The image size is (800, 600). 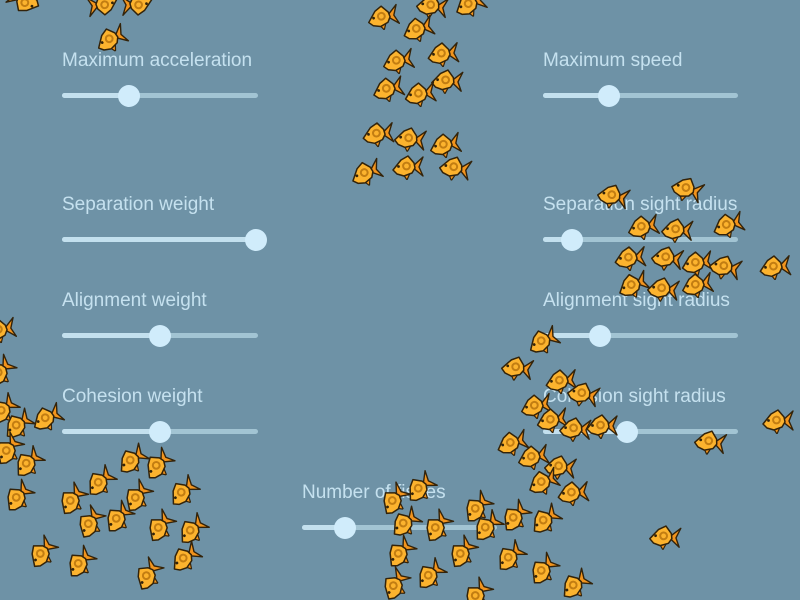 I want to click on slider-thumb-maximum-speed, so click(x=609, y=95).